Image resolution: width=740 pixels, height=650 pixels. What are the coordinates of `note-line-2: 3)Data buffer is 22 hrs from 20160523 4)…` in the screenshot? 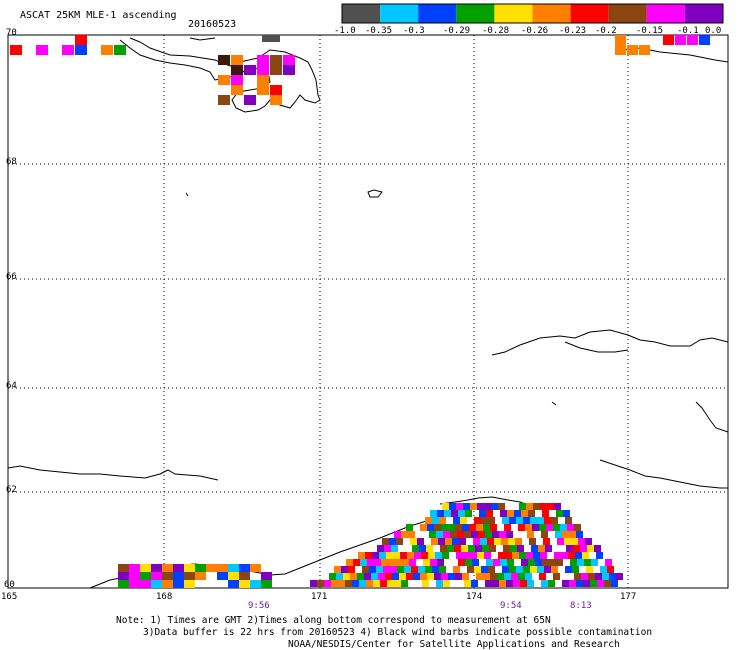 It's located at (398, 632).